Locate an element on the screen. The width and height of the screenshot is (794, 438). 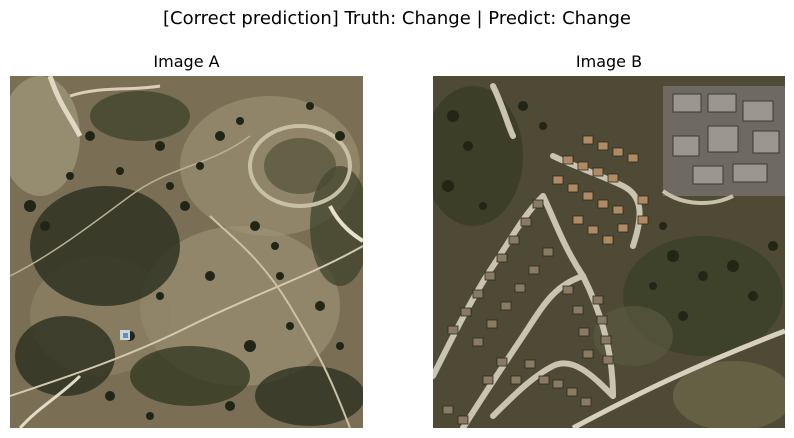
panel-title-image-a: Image A is located at coordinates (186, 61).